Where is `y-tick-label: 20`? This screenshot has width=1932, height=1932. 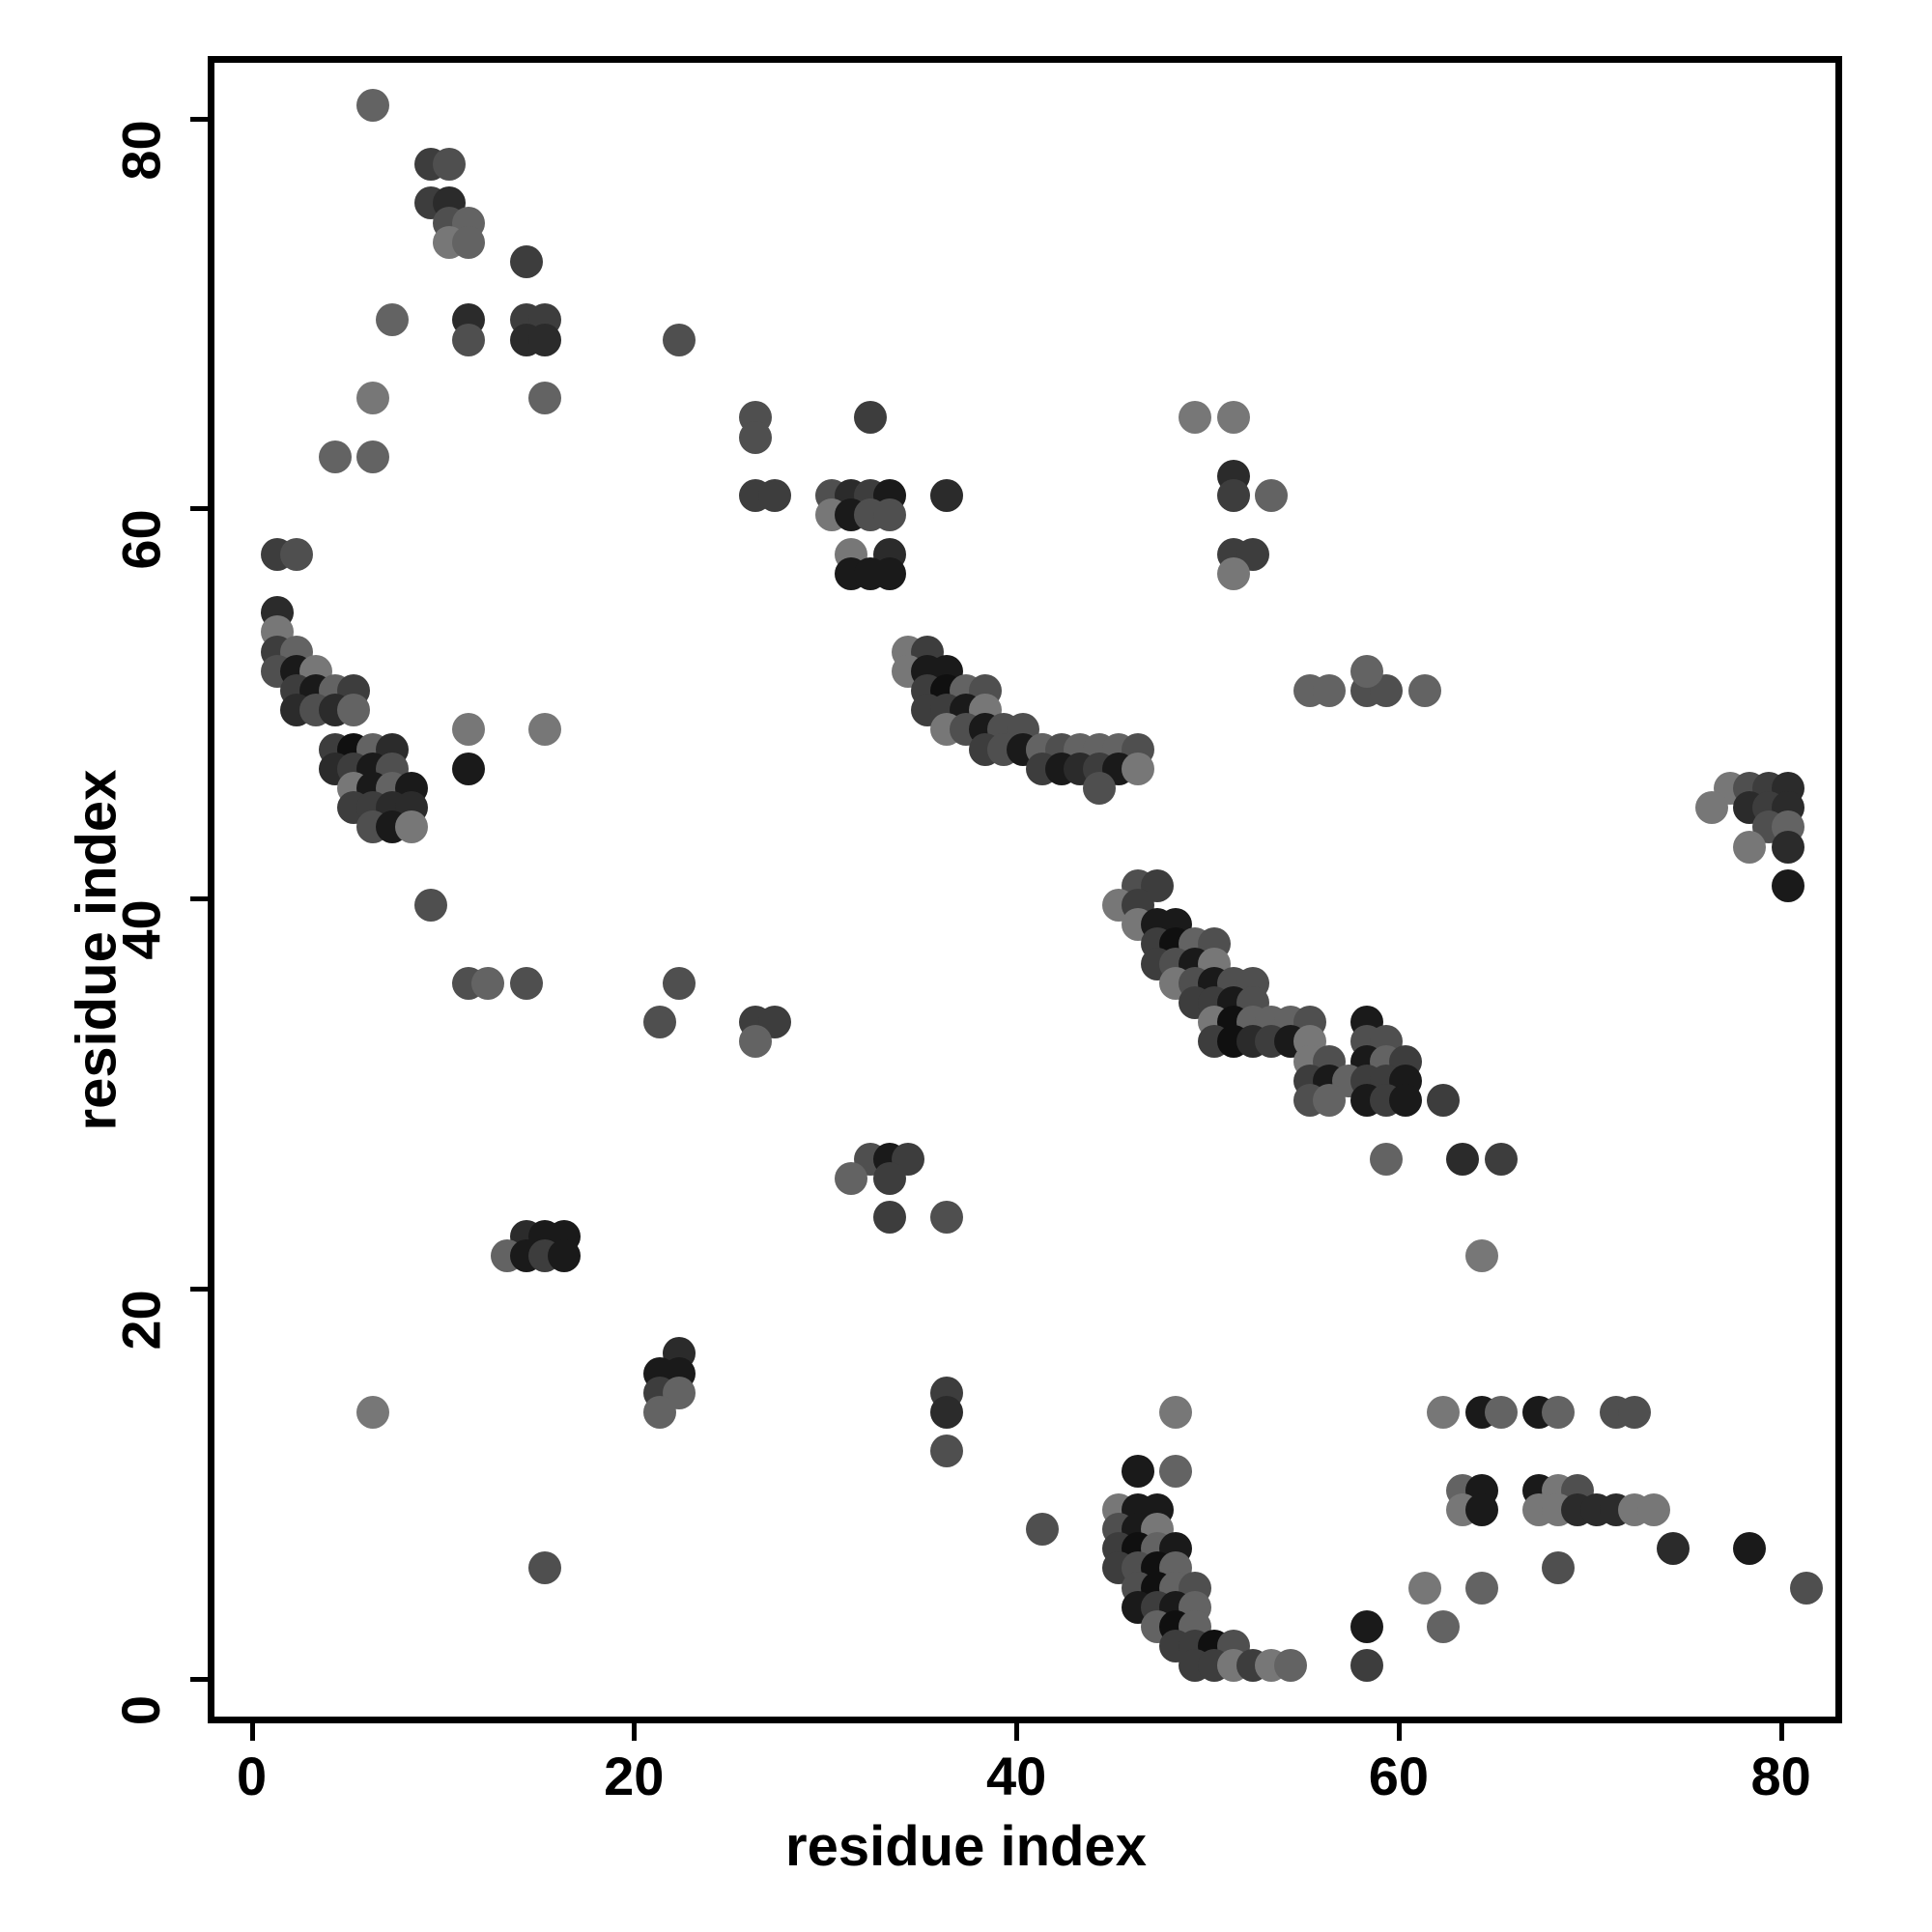 y-tick-label: 20 is located at coordinates (140, 1320).